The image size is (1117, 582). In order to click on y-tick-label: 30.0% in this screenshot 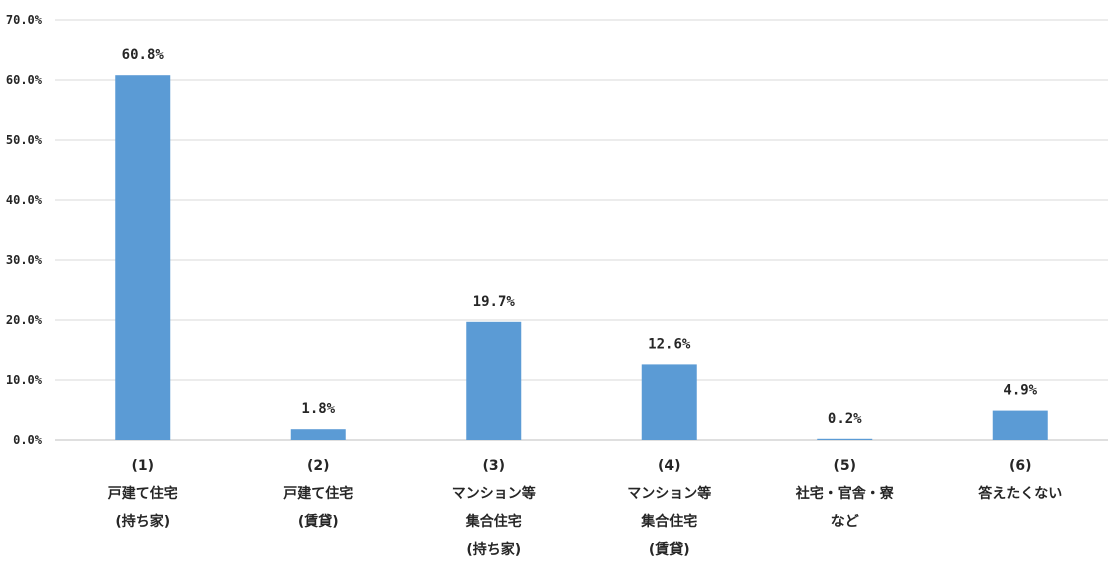, I will do `click(24, 260)`.